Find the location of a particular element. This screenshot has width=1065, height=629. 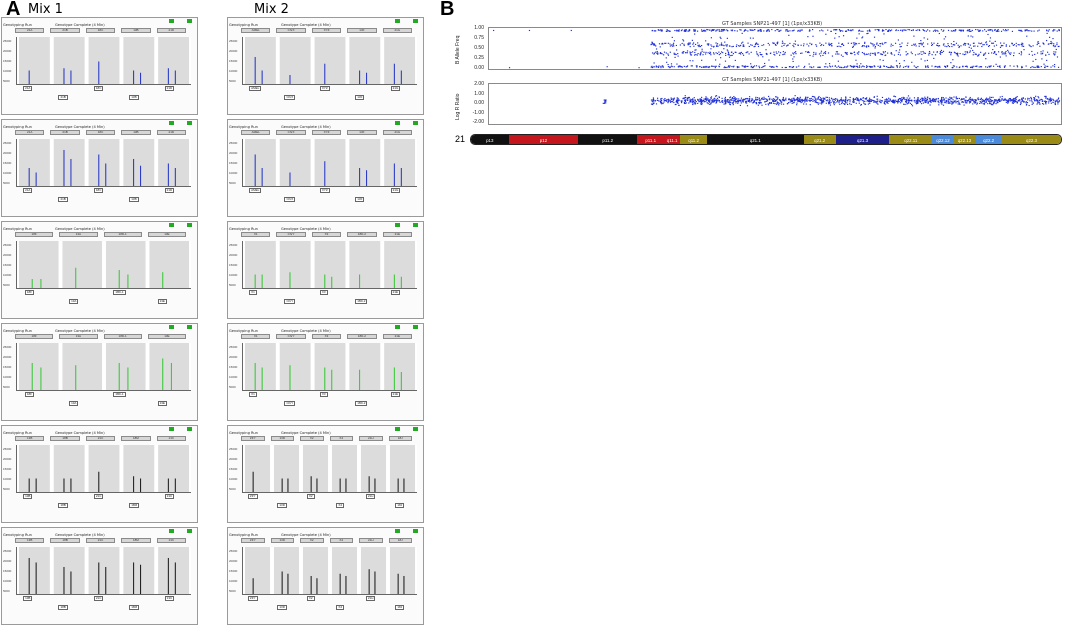

chromosome-band: q11.1 is located at coordinates (672, 139).